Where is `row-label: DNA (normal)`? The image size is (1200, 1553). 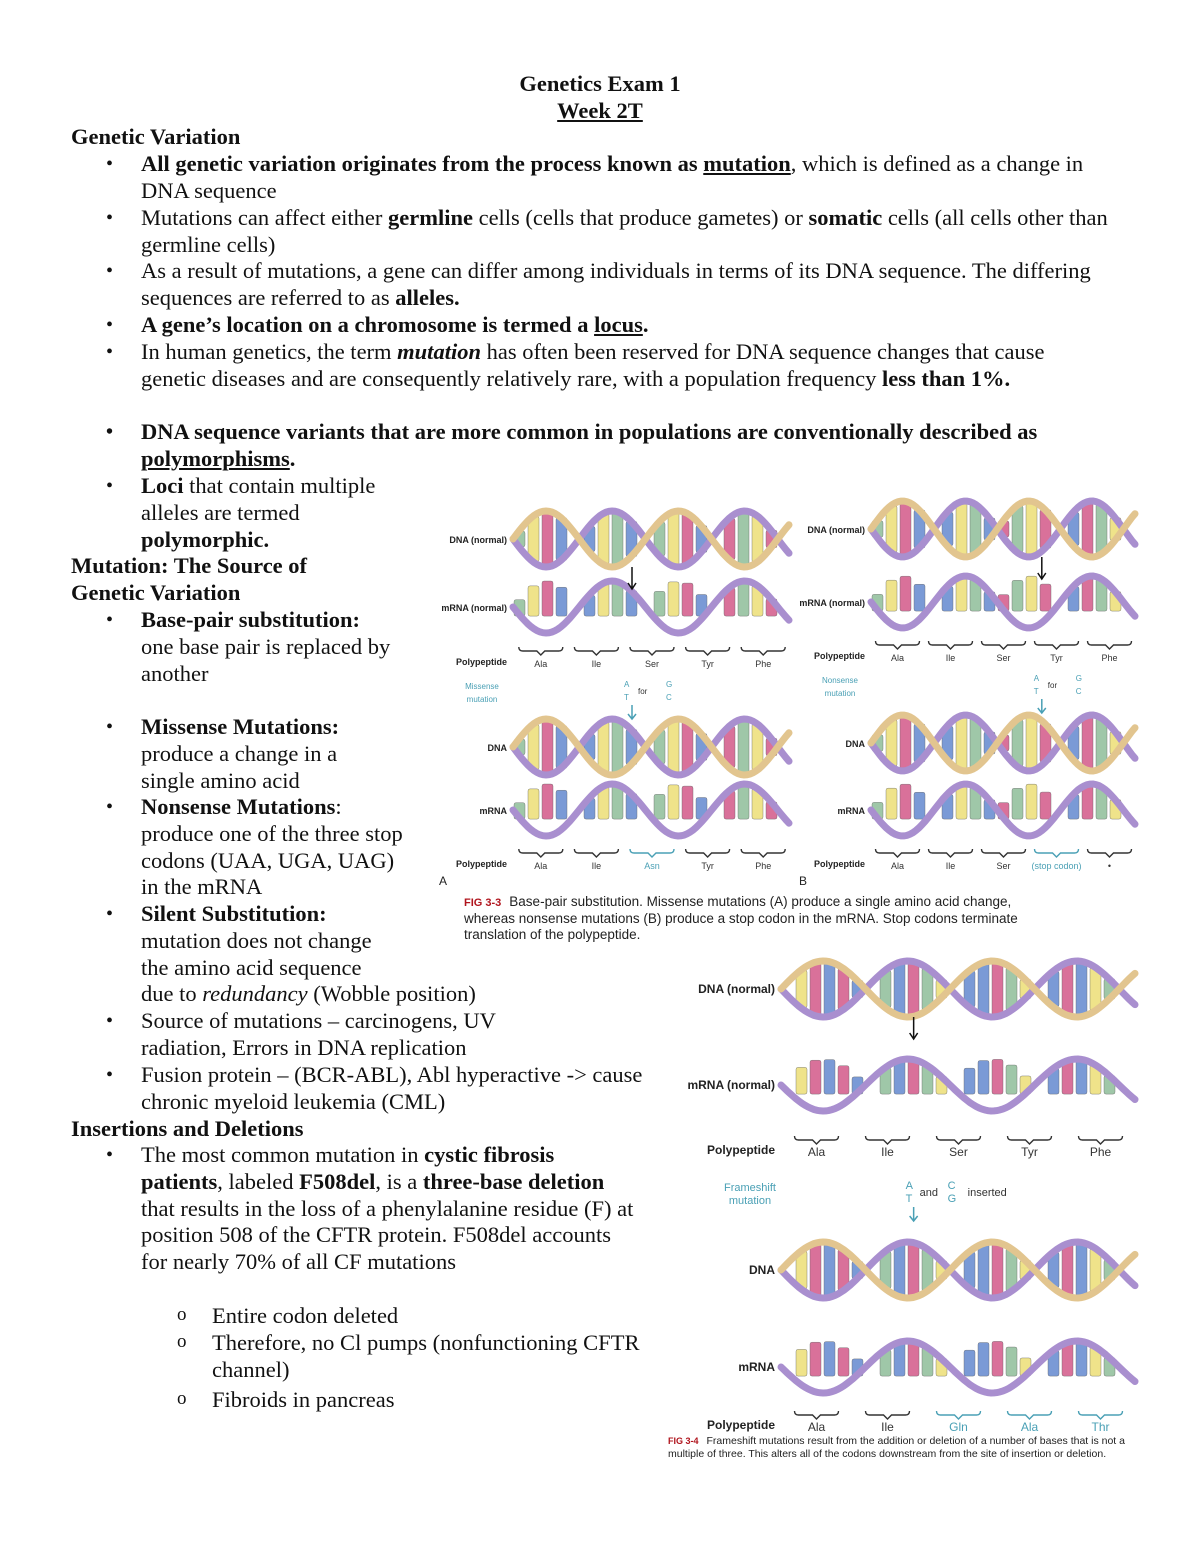
row-label: DNA (normal) is located at coordinates (736, 989).